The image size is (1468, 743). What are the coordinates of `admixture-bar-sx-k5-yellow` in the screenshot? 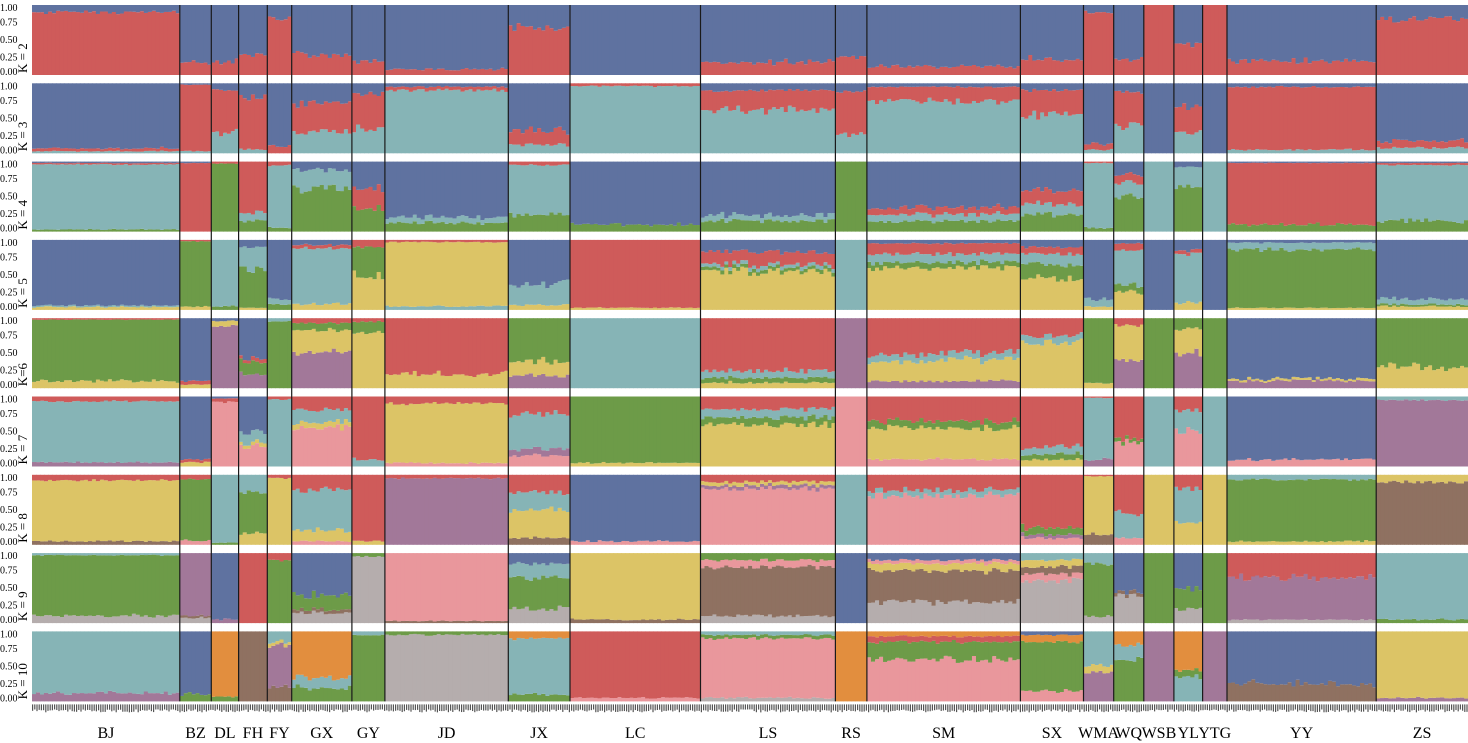 It's located at (1078, 295).